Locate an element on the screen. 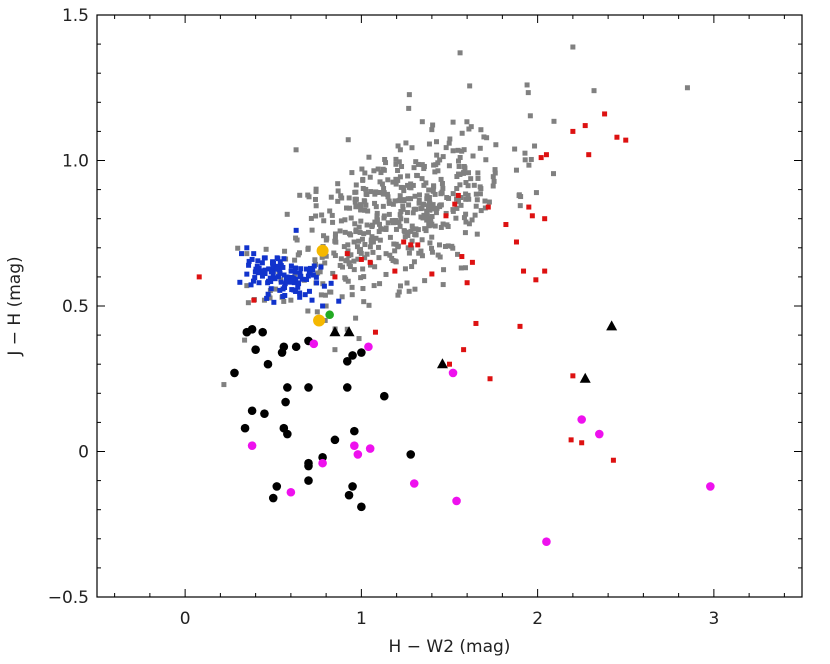 The image size is (830, 664). y-tick-label: 1.5 is located at coordinates (75, 16).